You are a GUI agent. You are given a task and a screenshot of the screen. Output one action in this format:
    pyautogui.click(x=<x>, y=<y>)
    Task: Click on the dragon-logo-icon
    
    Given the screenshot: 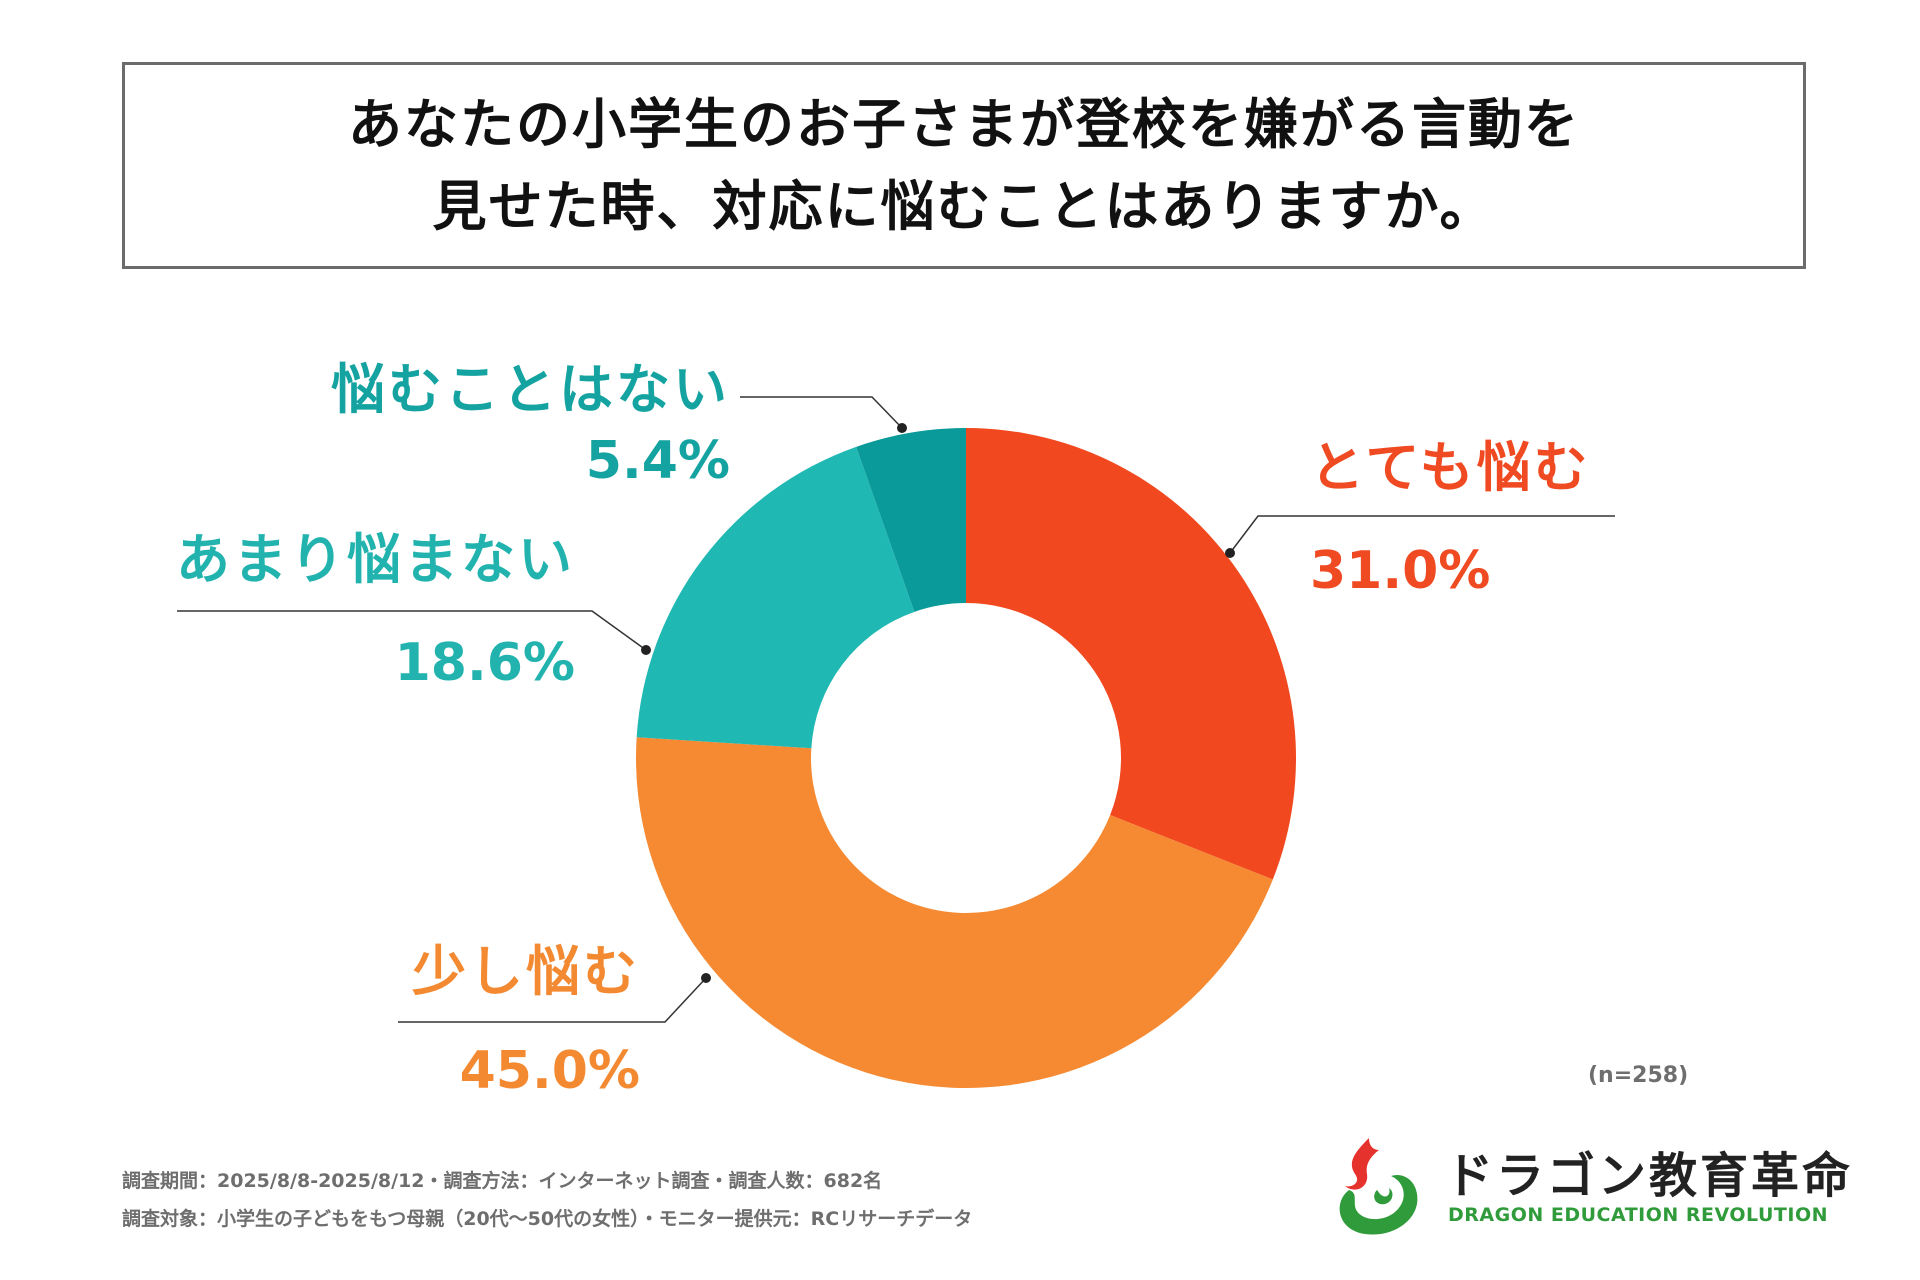 What is the action you would take?
    pyautogui.click(x=1378, y=1186)
    